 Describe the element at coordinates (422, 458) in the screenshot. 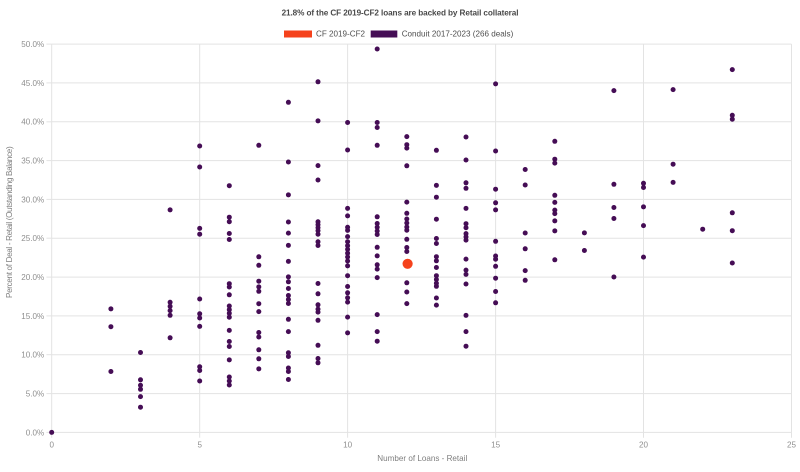

I see `svg-text: Number of Loans - Retail` at that location.